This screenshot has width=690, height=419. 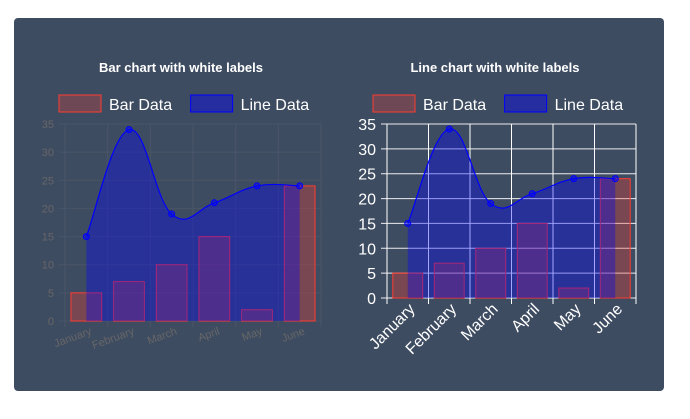 What do you see at coordinates (114, 338) in the screenshot?
I see `x-tick-label: February` at bounding box center [114, 338].